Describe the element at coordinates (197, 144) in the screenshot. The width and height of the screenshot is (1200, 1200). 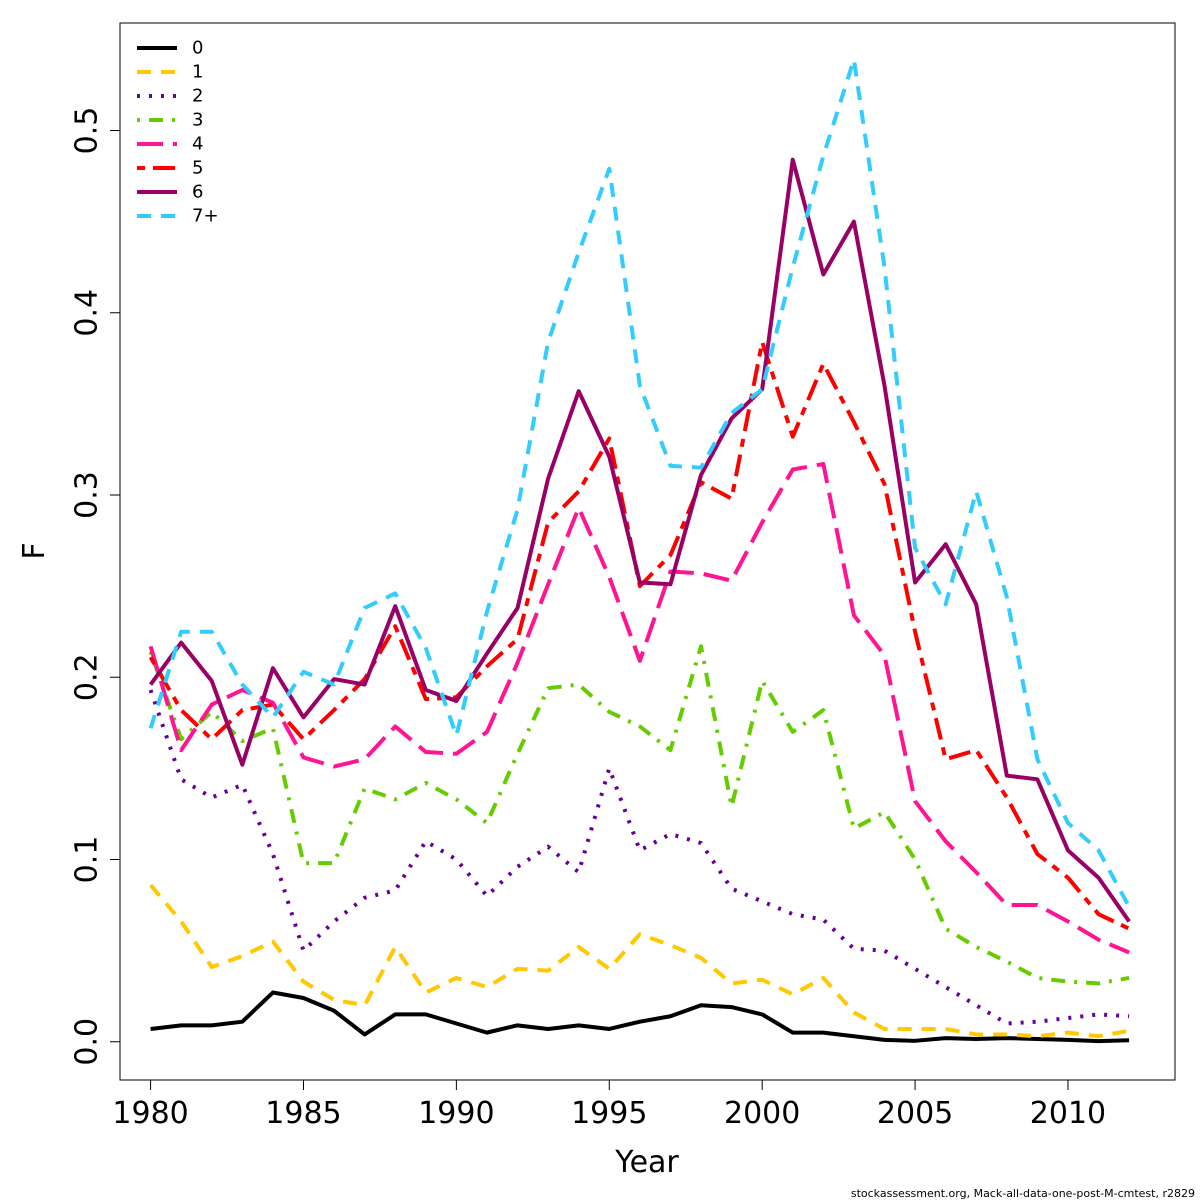
I see `legend-label-5: 4` at that location.